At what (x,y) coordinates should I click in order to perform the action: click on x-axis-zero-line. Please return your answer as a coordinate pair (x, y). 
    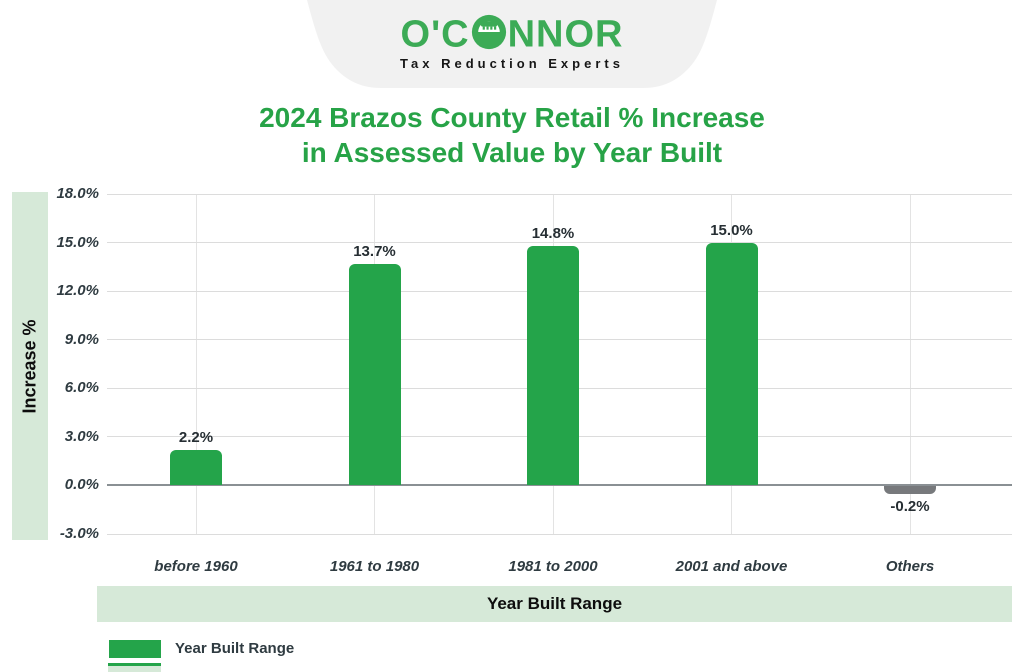
    Looking at the image, I should click on (559, 485).